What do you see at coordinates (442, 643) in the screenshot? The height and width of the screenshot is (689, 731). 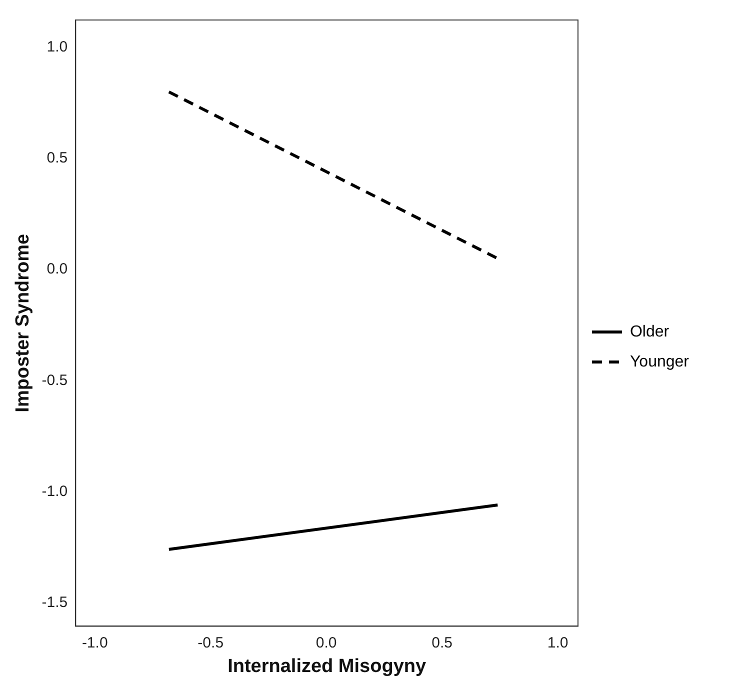 I see `x-tick-label: 0.5` at bounding box center [442, 643].